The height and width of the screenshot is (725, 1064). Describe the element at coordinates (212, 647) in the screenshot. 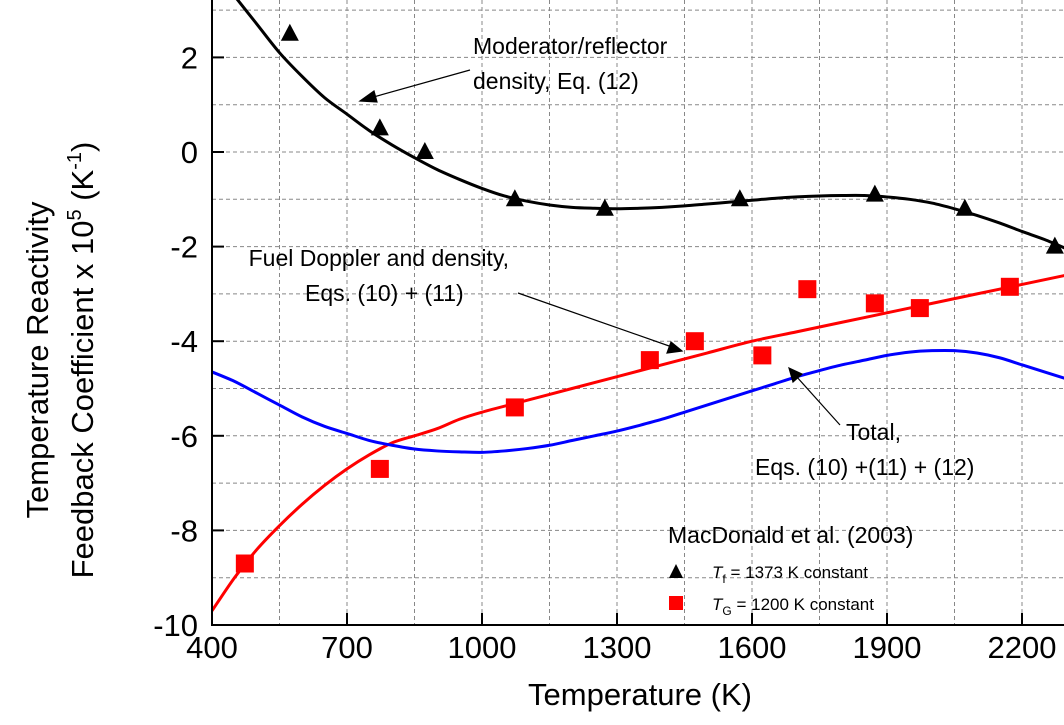

I see `x-tick-label: 400` at that location.